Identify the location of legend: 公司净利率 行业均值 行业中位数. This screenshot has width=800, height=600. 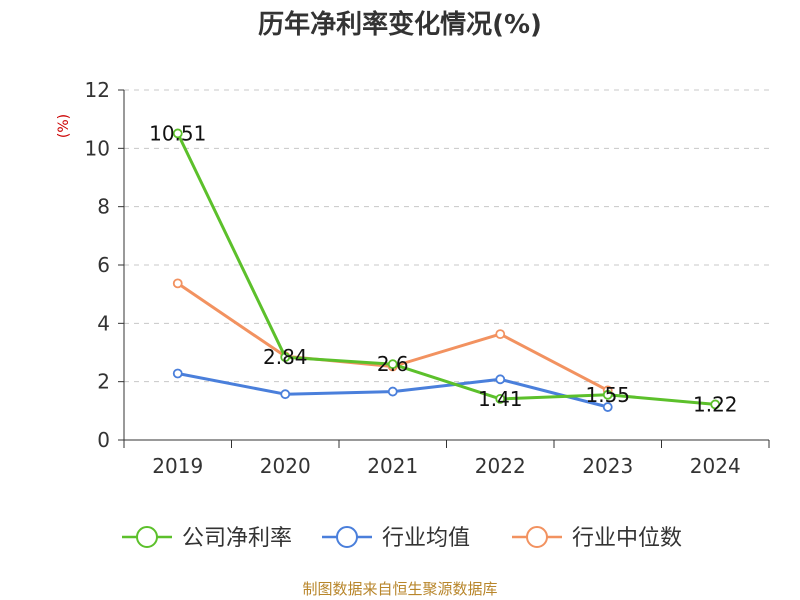
(402, 538).